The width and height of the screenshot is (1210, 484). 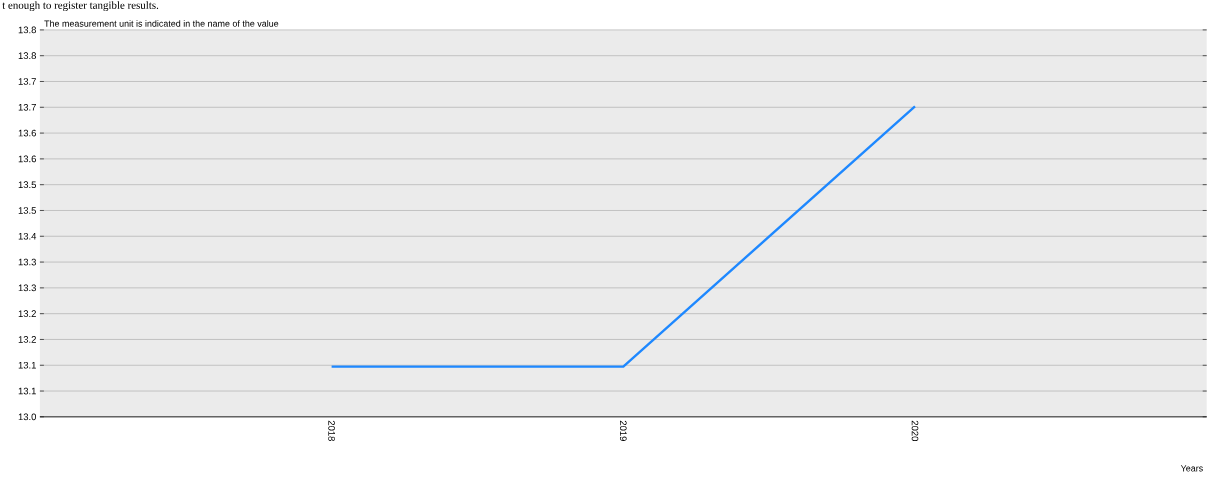 I want to click on x-tick-label: 2019, so click(x=623, y=431).